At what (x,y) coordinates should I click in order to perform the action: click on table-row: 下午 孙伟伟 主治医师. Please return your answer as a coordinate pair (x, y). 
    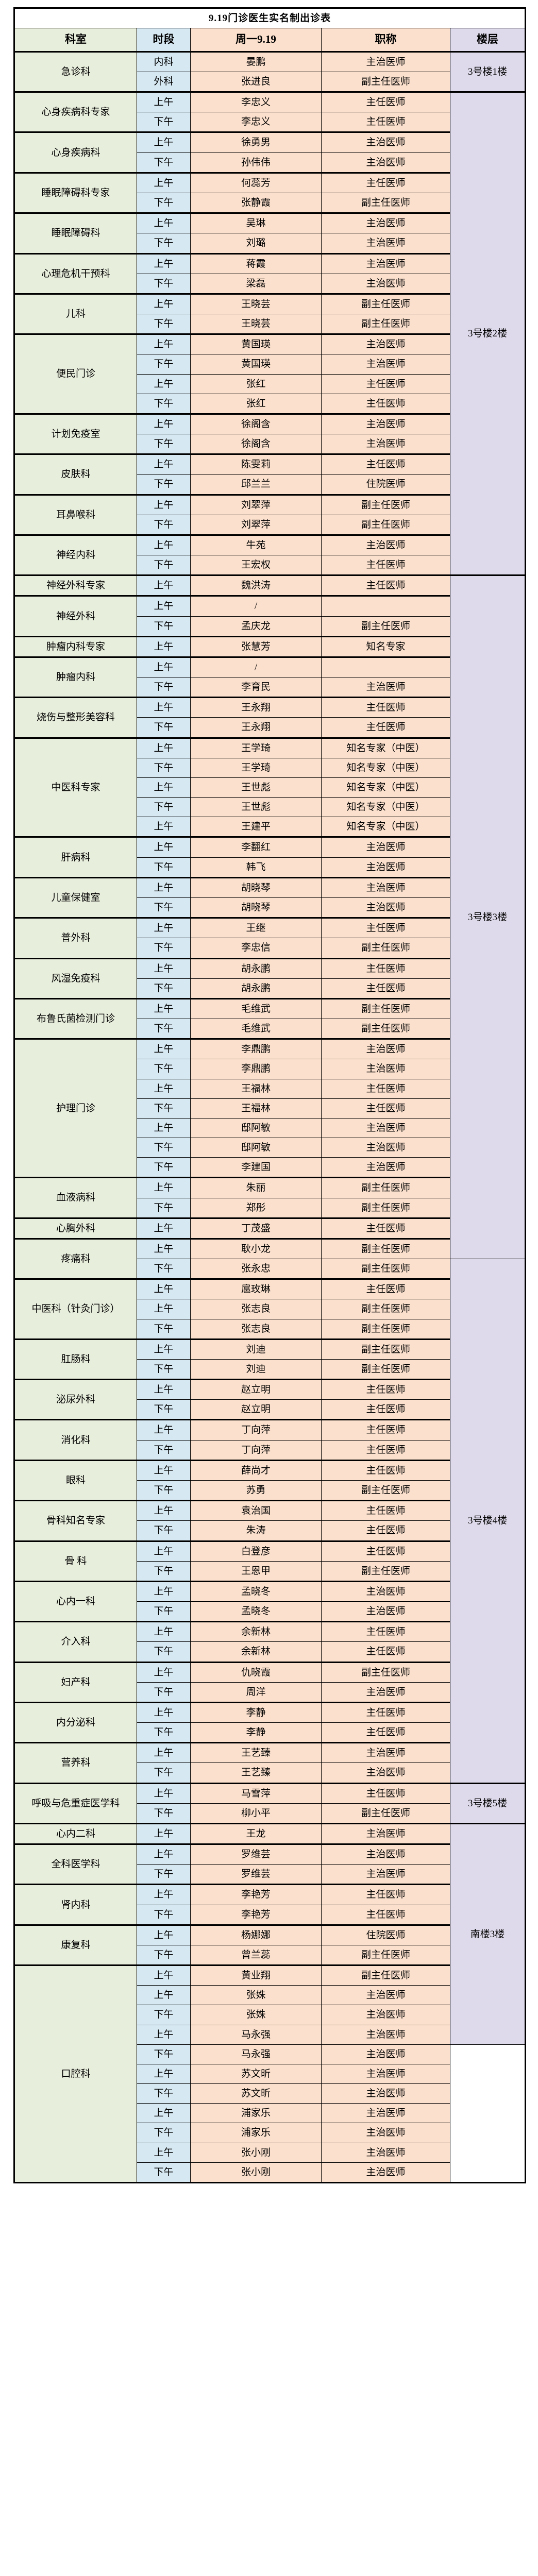
    Looking at the image, I should click on (270, 162).